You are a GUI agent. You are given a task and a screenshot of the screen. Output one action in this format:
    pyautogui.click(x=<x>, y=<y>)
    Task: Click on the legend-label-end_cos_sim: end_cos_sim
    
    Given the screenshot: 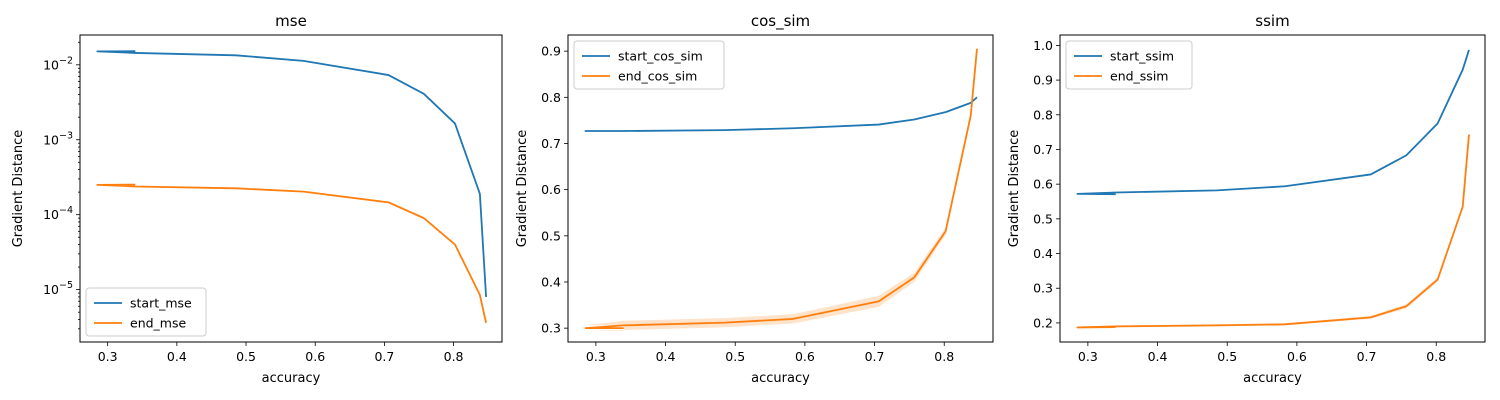 What is the action you would take?
    pyautogui.click(x=657, y=76)
    